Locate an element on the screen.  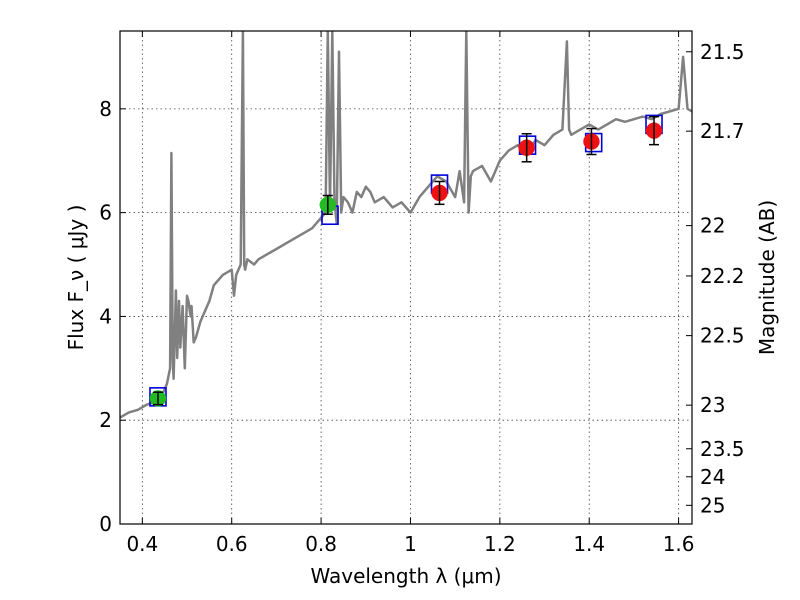
x-tick-label: 1.6 is located at coordinates (679, 544).